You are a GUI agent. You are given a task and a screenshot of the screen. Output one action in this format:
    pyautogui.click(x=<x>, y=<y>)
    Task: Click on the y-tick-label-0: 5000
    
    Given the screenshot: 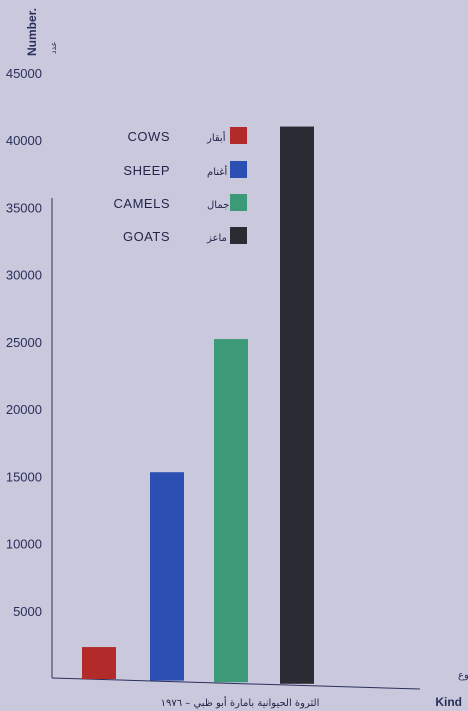 What is the action you would take?
    pyautogui.click(x=27, y=611)
    